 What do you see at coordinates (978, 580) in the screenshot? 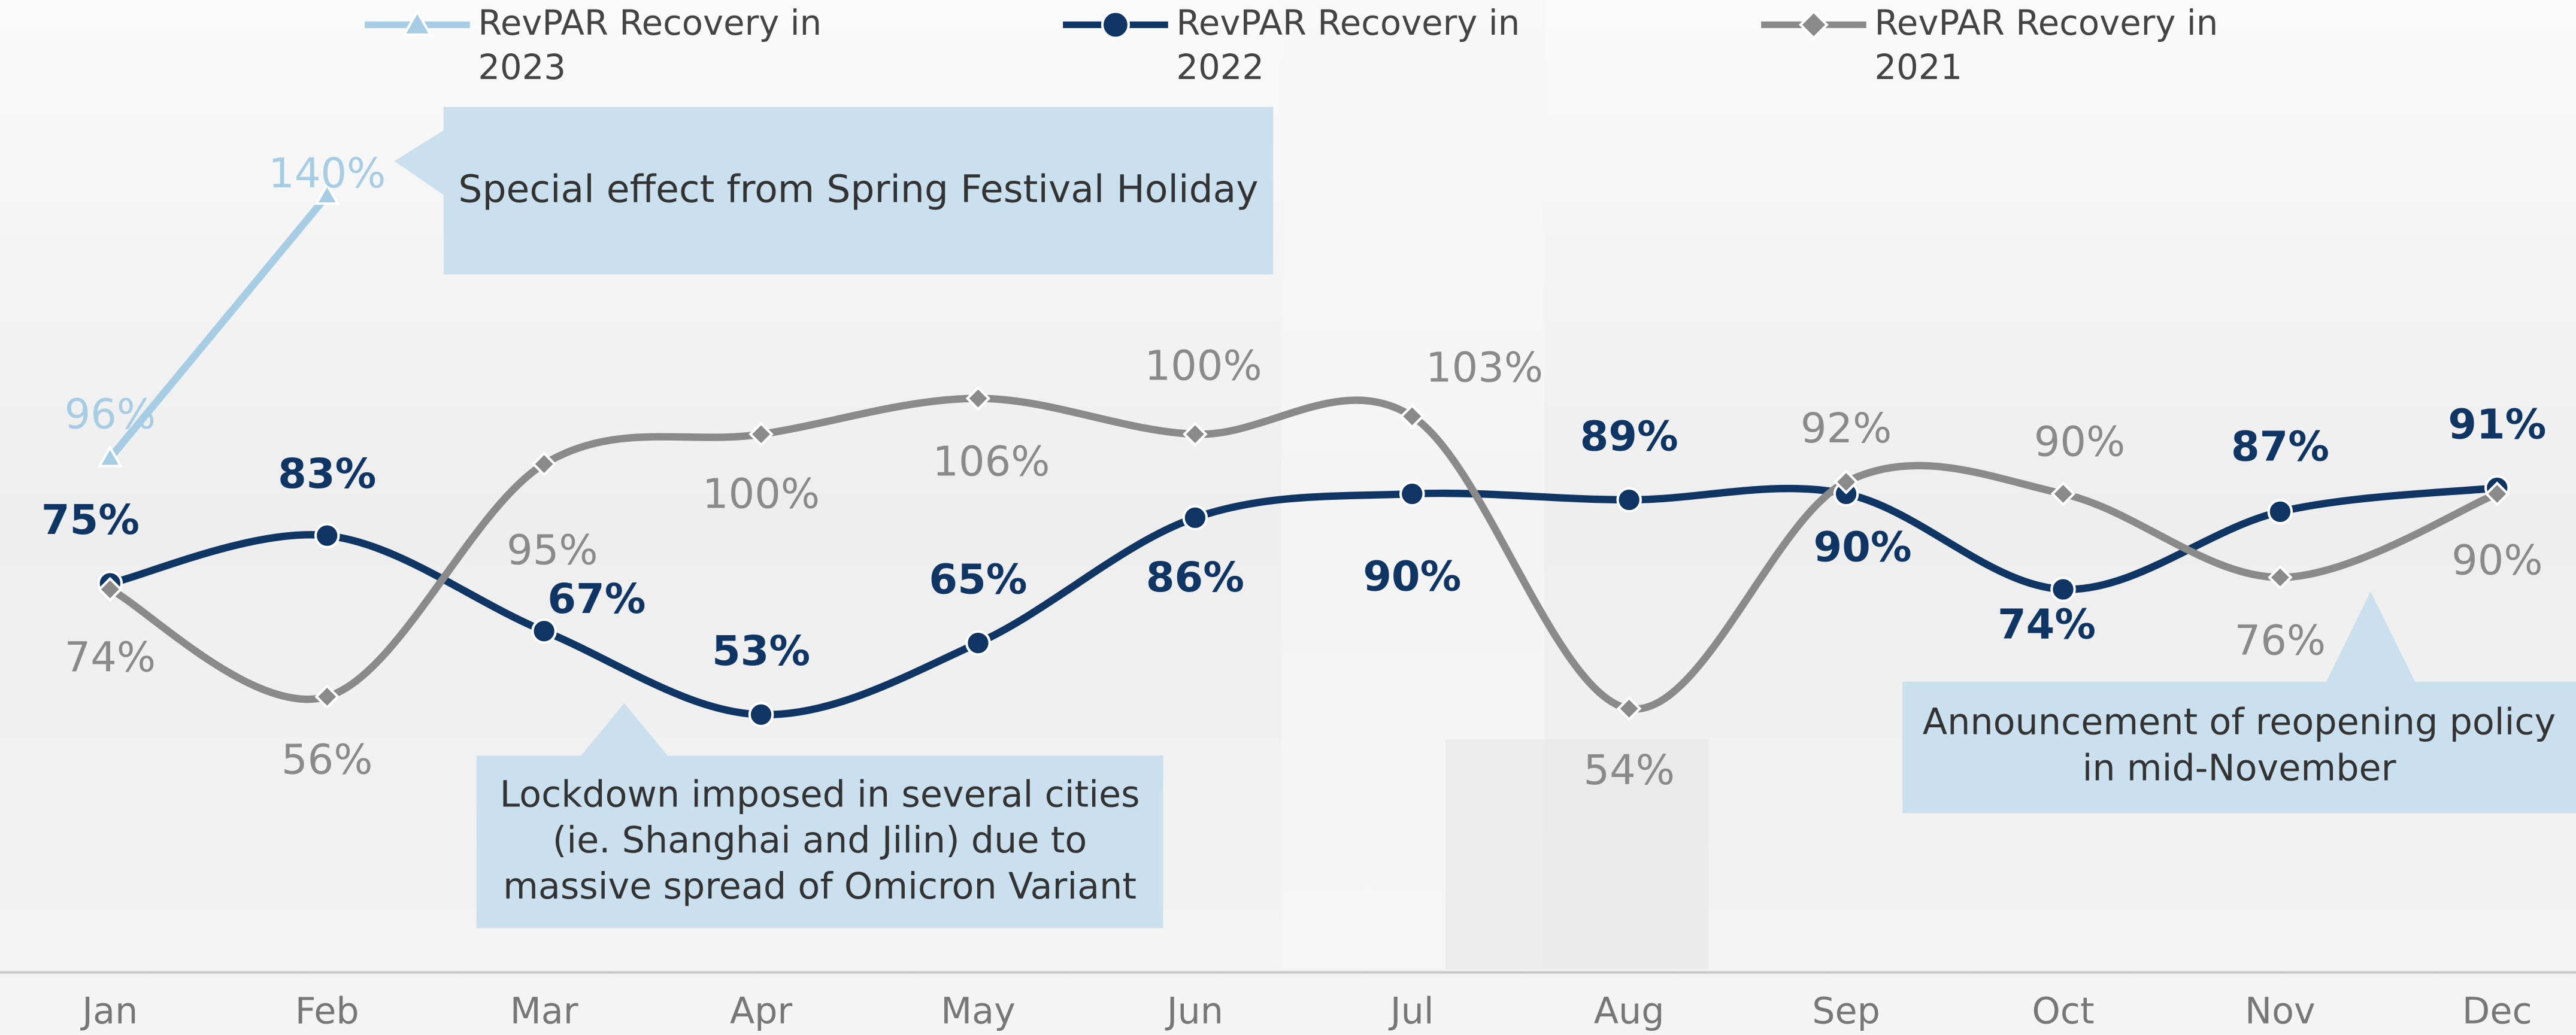
I see `data-label: 65%` at bounding box center [978, 580].